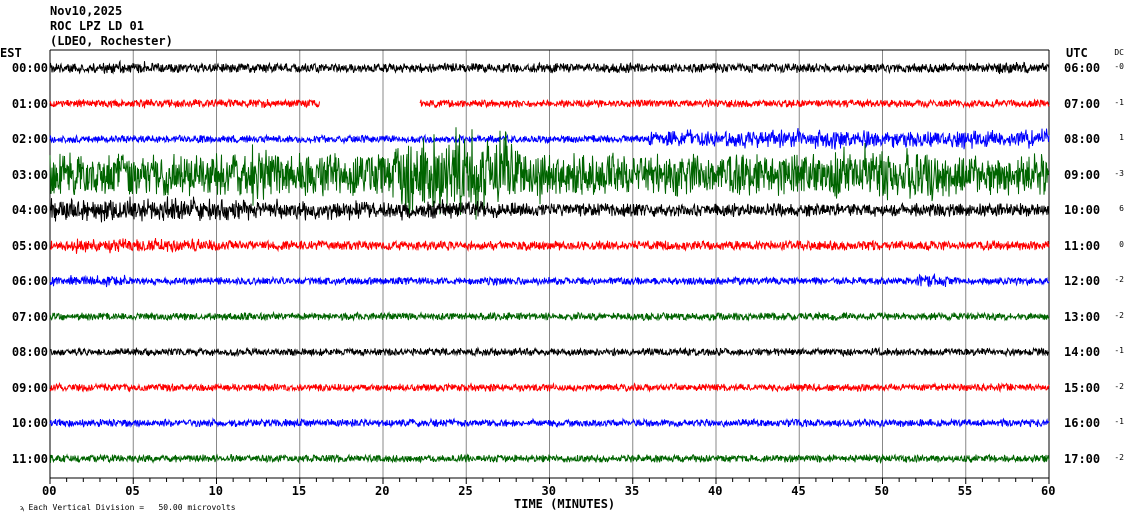 The image size is (1130, 519). Describe the element at coordinates (29, 352) in the screenshot. I see `est-hour-label: 08:00` at that location.